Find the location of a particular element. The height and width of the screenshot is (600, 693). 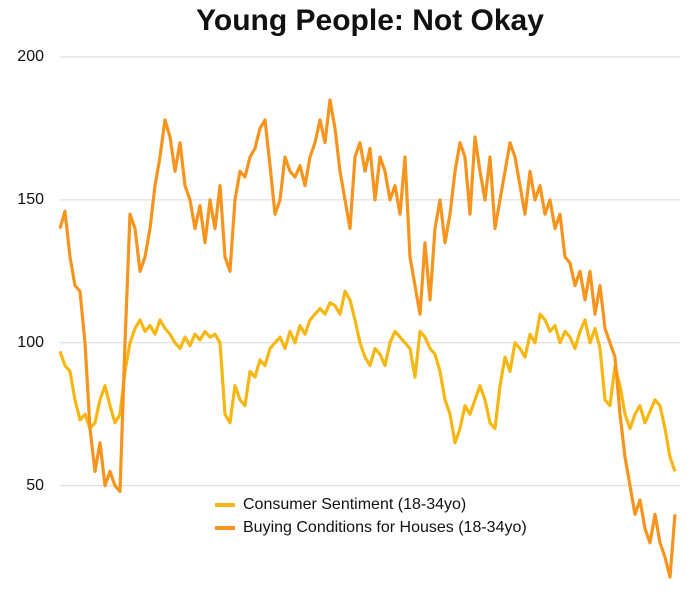

y-tick-label: 200 is located at coordinates (30, 56).